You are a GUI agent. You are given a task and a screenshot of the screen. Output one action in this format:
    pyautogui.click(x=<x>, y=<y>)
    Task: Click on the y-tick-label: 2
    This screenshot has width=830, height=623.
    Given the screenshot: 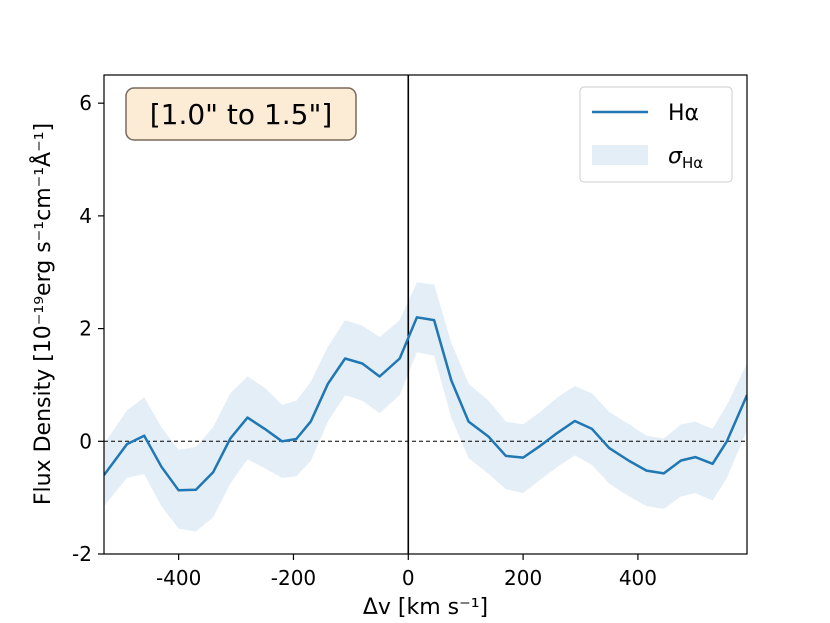 What is the action you would take?
    pyautogui.click(x=85, y=329)
    